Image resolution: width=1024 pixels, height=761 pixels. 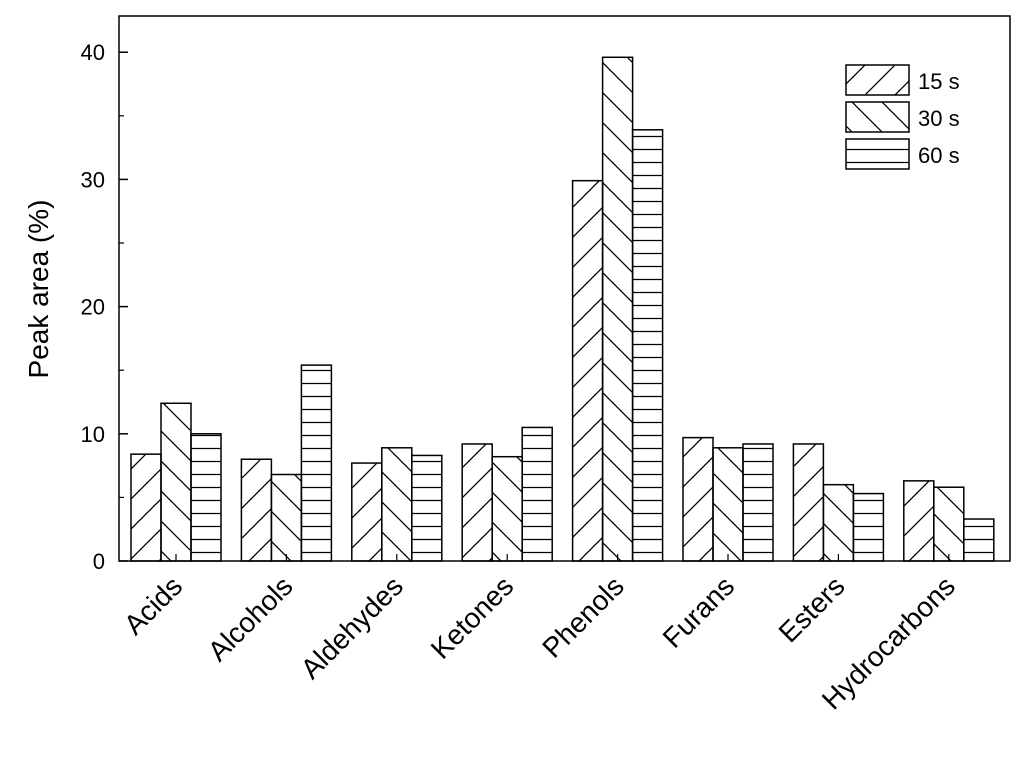 What do you see at coordinates (698, 499) in the screenshot?
I see `bar-furans-15s` at bounding box center [698, 499].